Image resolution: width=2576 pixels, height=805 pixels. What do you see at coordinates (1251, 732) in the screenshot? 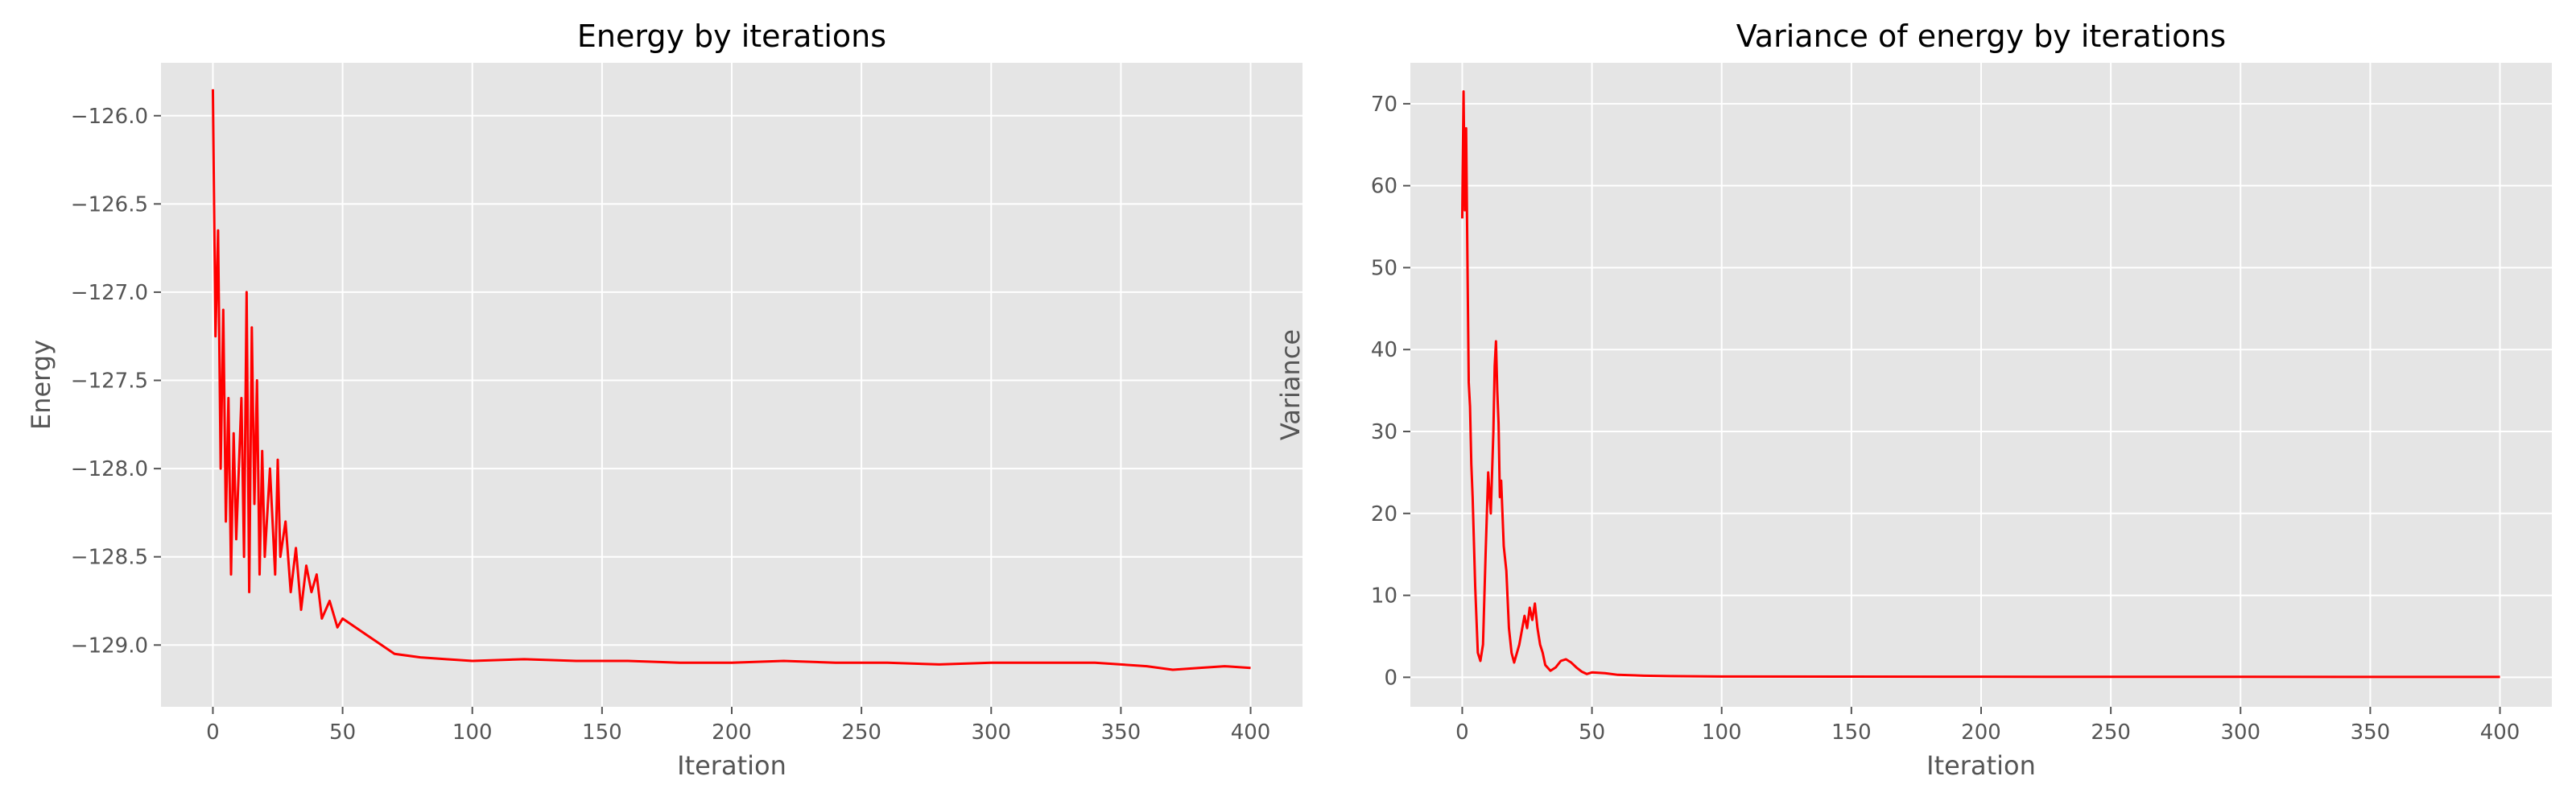
I see `energy-x-tick-label: 400` at bounding box center [1251, 732].